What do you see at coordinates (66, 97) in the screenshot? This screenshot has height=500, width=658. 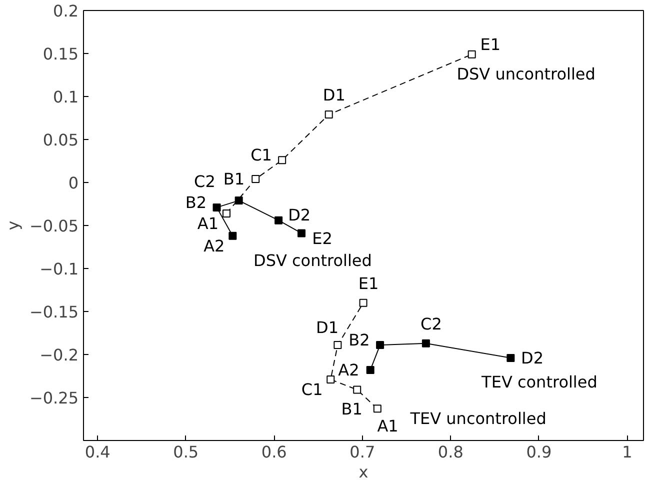 I see `y-tick-label: 0.1` at bounding box center [66, 97].